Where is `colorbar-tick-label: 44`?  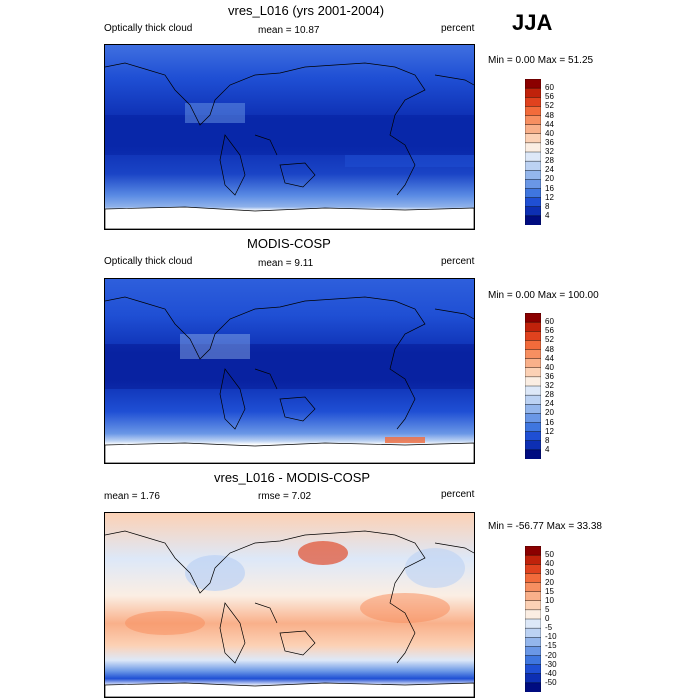
colorbar-tick-label: 44 is located at coordinates (549, 358).